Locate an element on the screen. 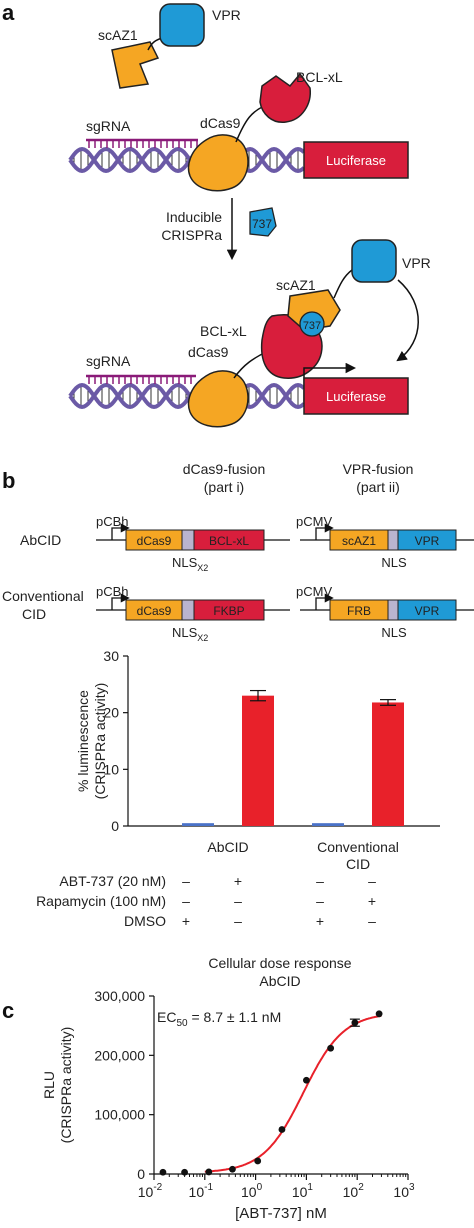 Image resolution: width=474 pixels, height=1228 pixels. y-tick-label: 20 is located at coordinates (111, 713).